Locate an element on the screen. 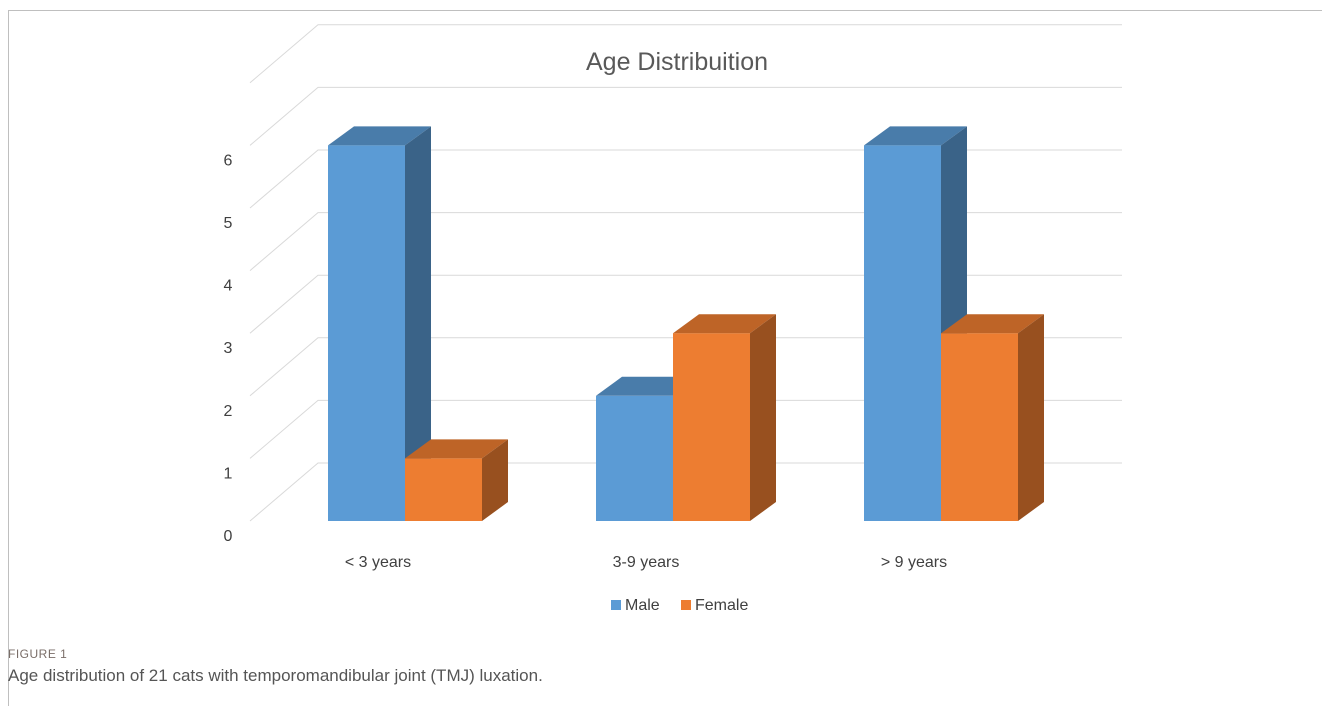 This screenshot has width=1322, height=706. figure-label: FIGURE 1 is located at coordinates (38, 654).